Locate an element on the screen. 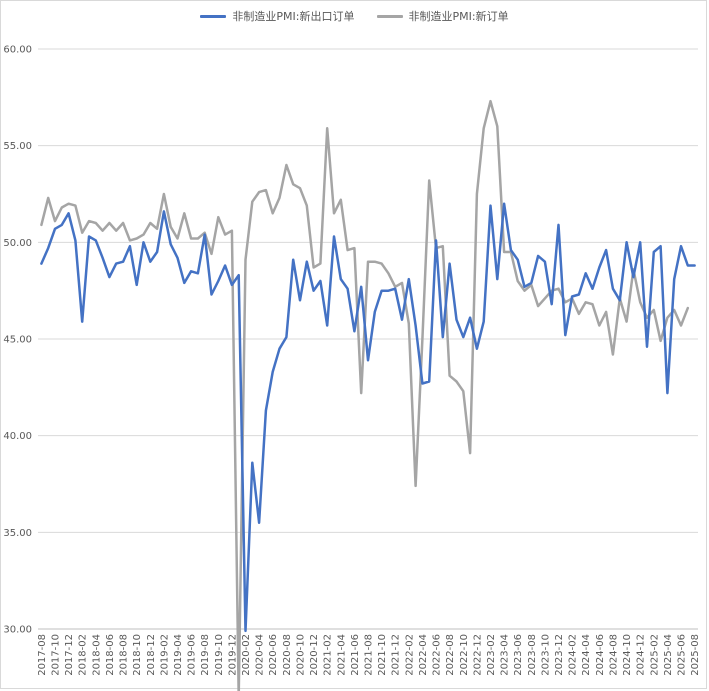  x-tick-label: 2023-04 is located at coordinates (505, 655).